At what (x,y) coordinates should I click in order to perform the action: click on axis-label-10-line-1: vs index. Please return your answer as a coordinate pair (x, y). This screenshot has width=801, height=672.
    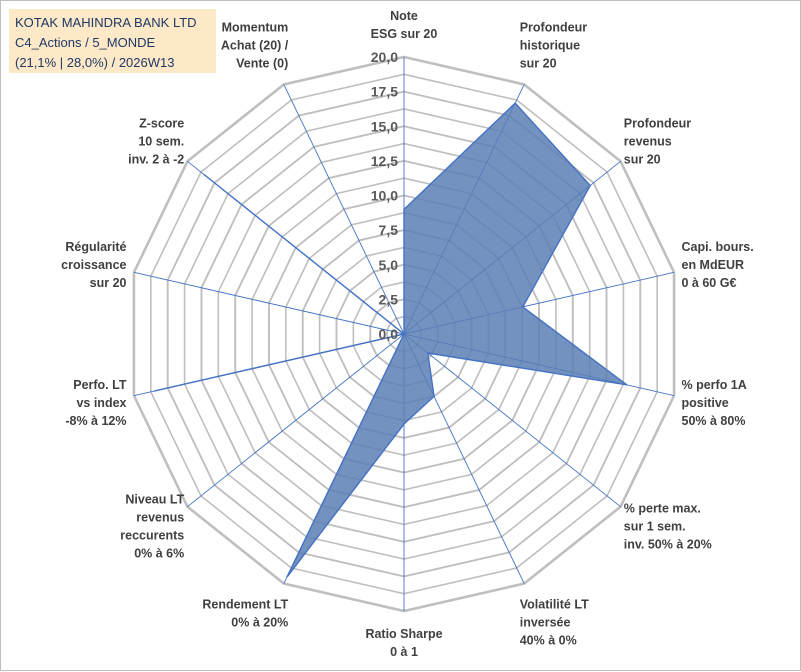
    Looking at the image, I should click on (101, 403).